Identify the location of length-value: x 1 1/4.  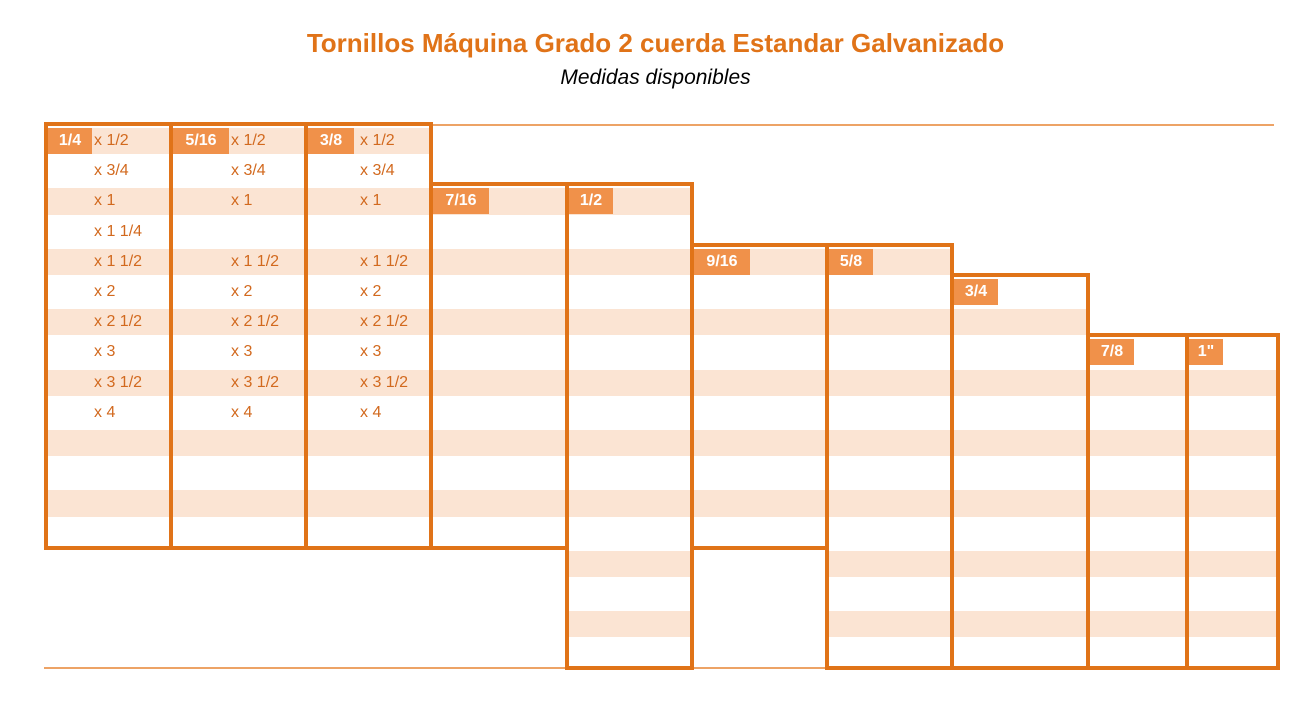
(118, 231).